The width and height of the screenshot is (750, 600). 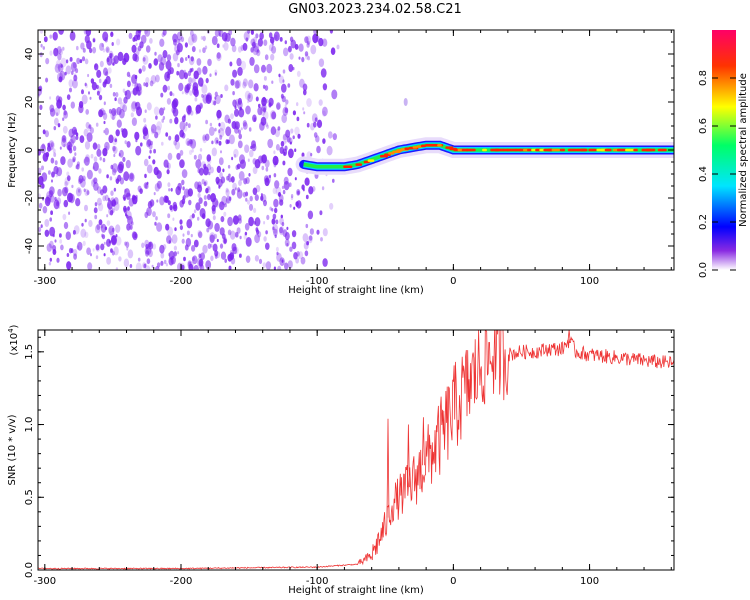 I want to click on colorbar-tick-label: 0.4, so click(x=703, y=174).